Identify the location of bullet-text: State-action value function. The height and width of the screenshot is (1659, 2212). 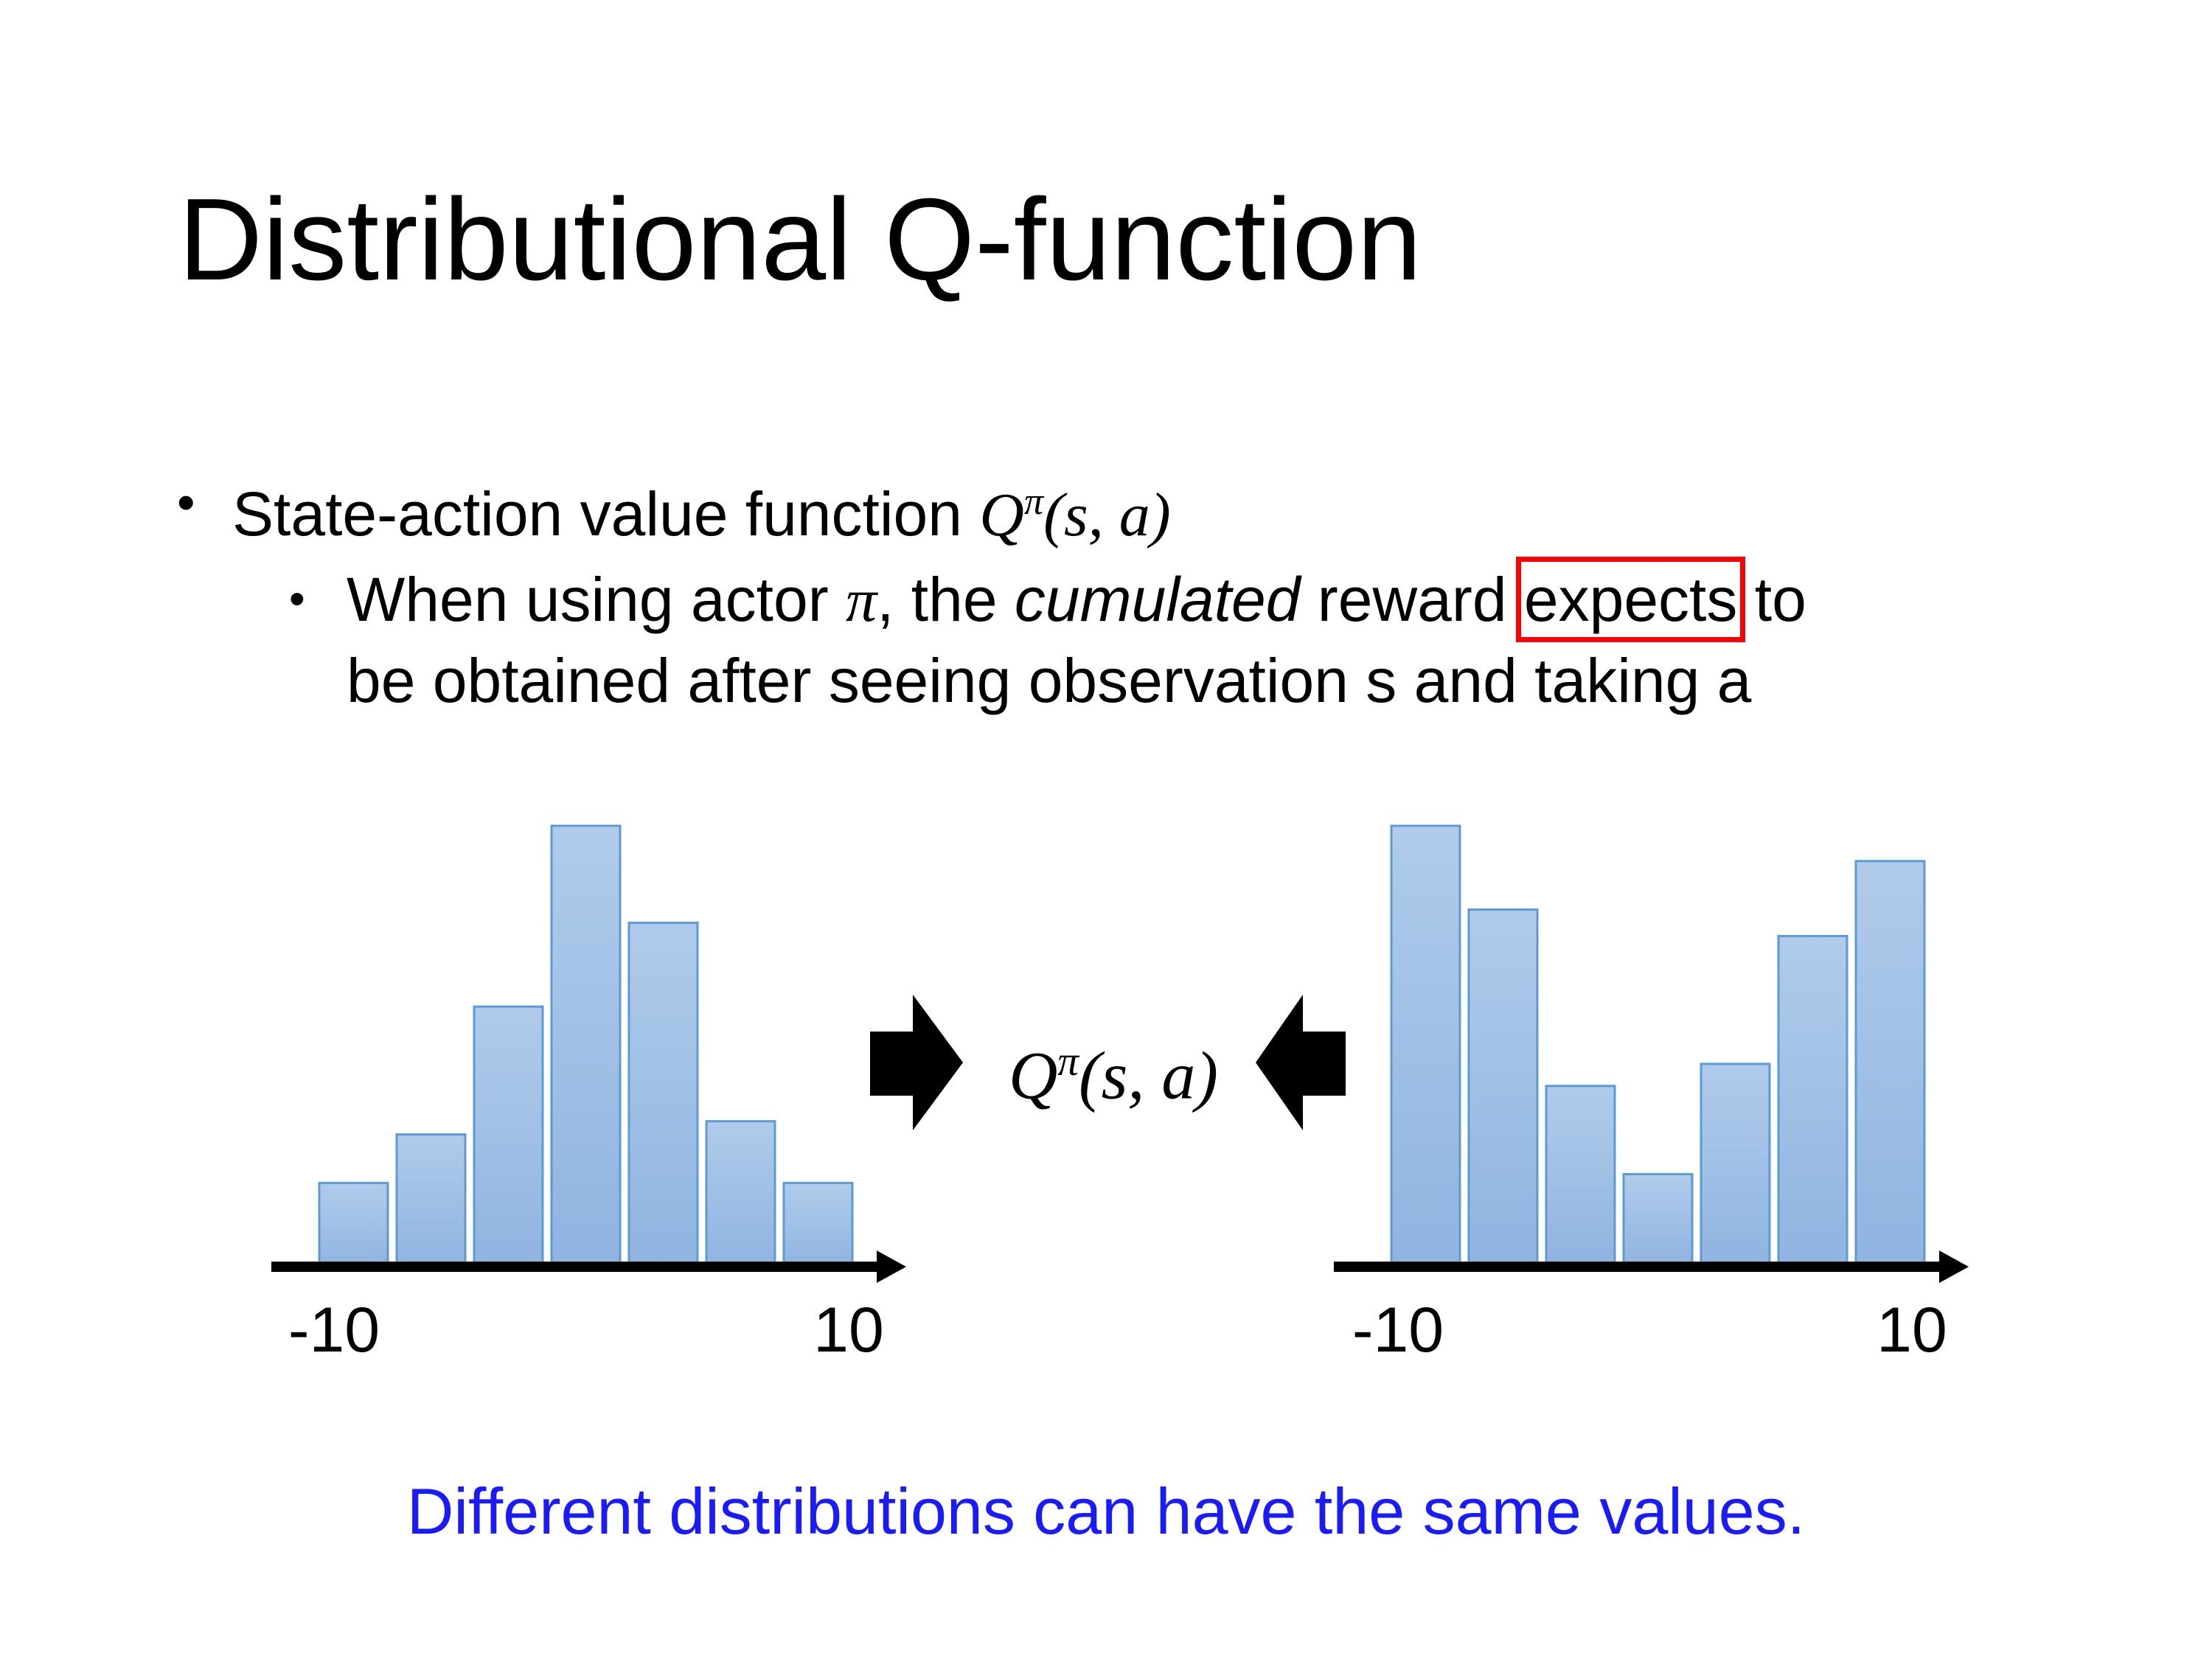
(606, 514).